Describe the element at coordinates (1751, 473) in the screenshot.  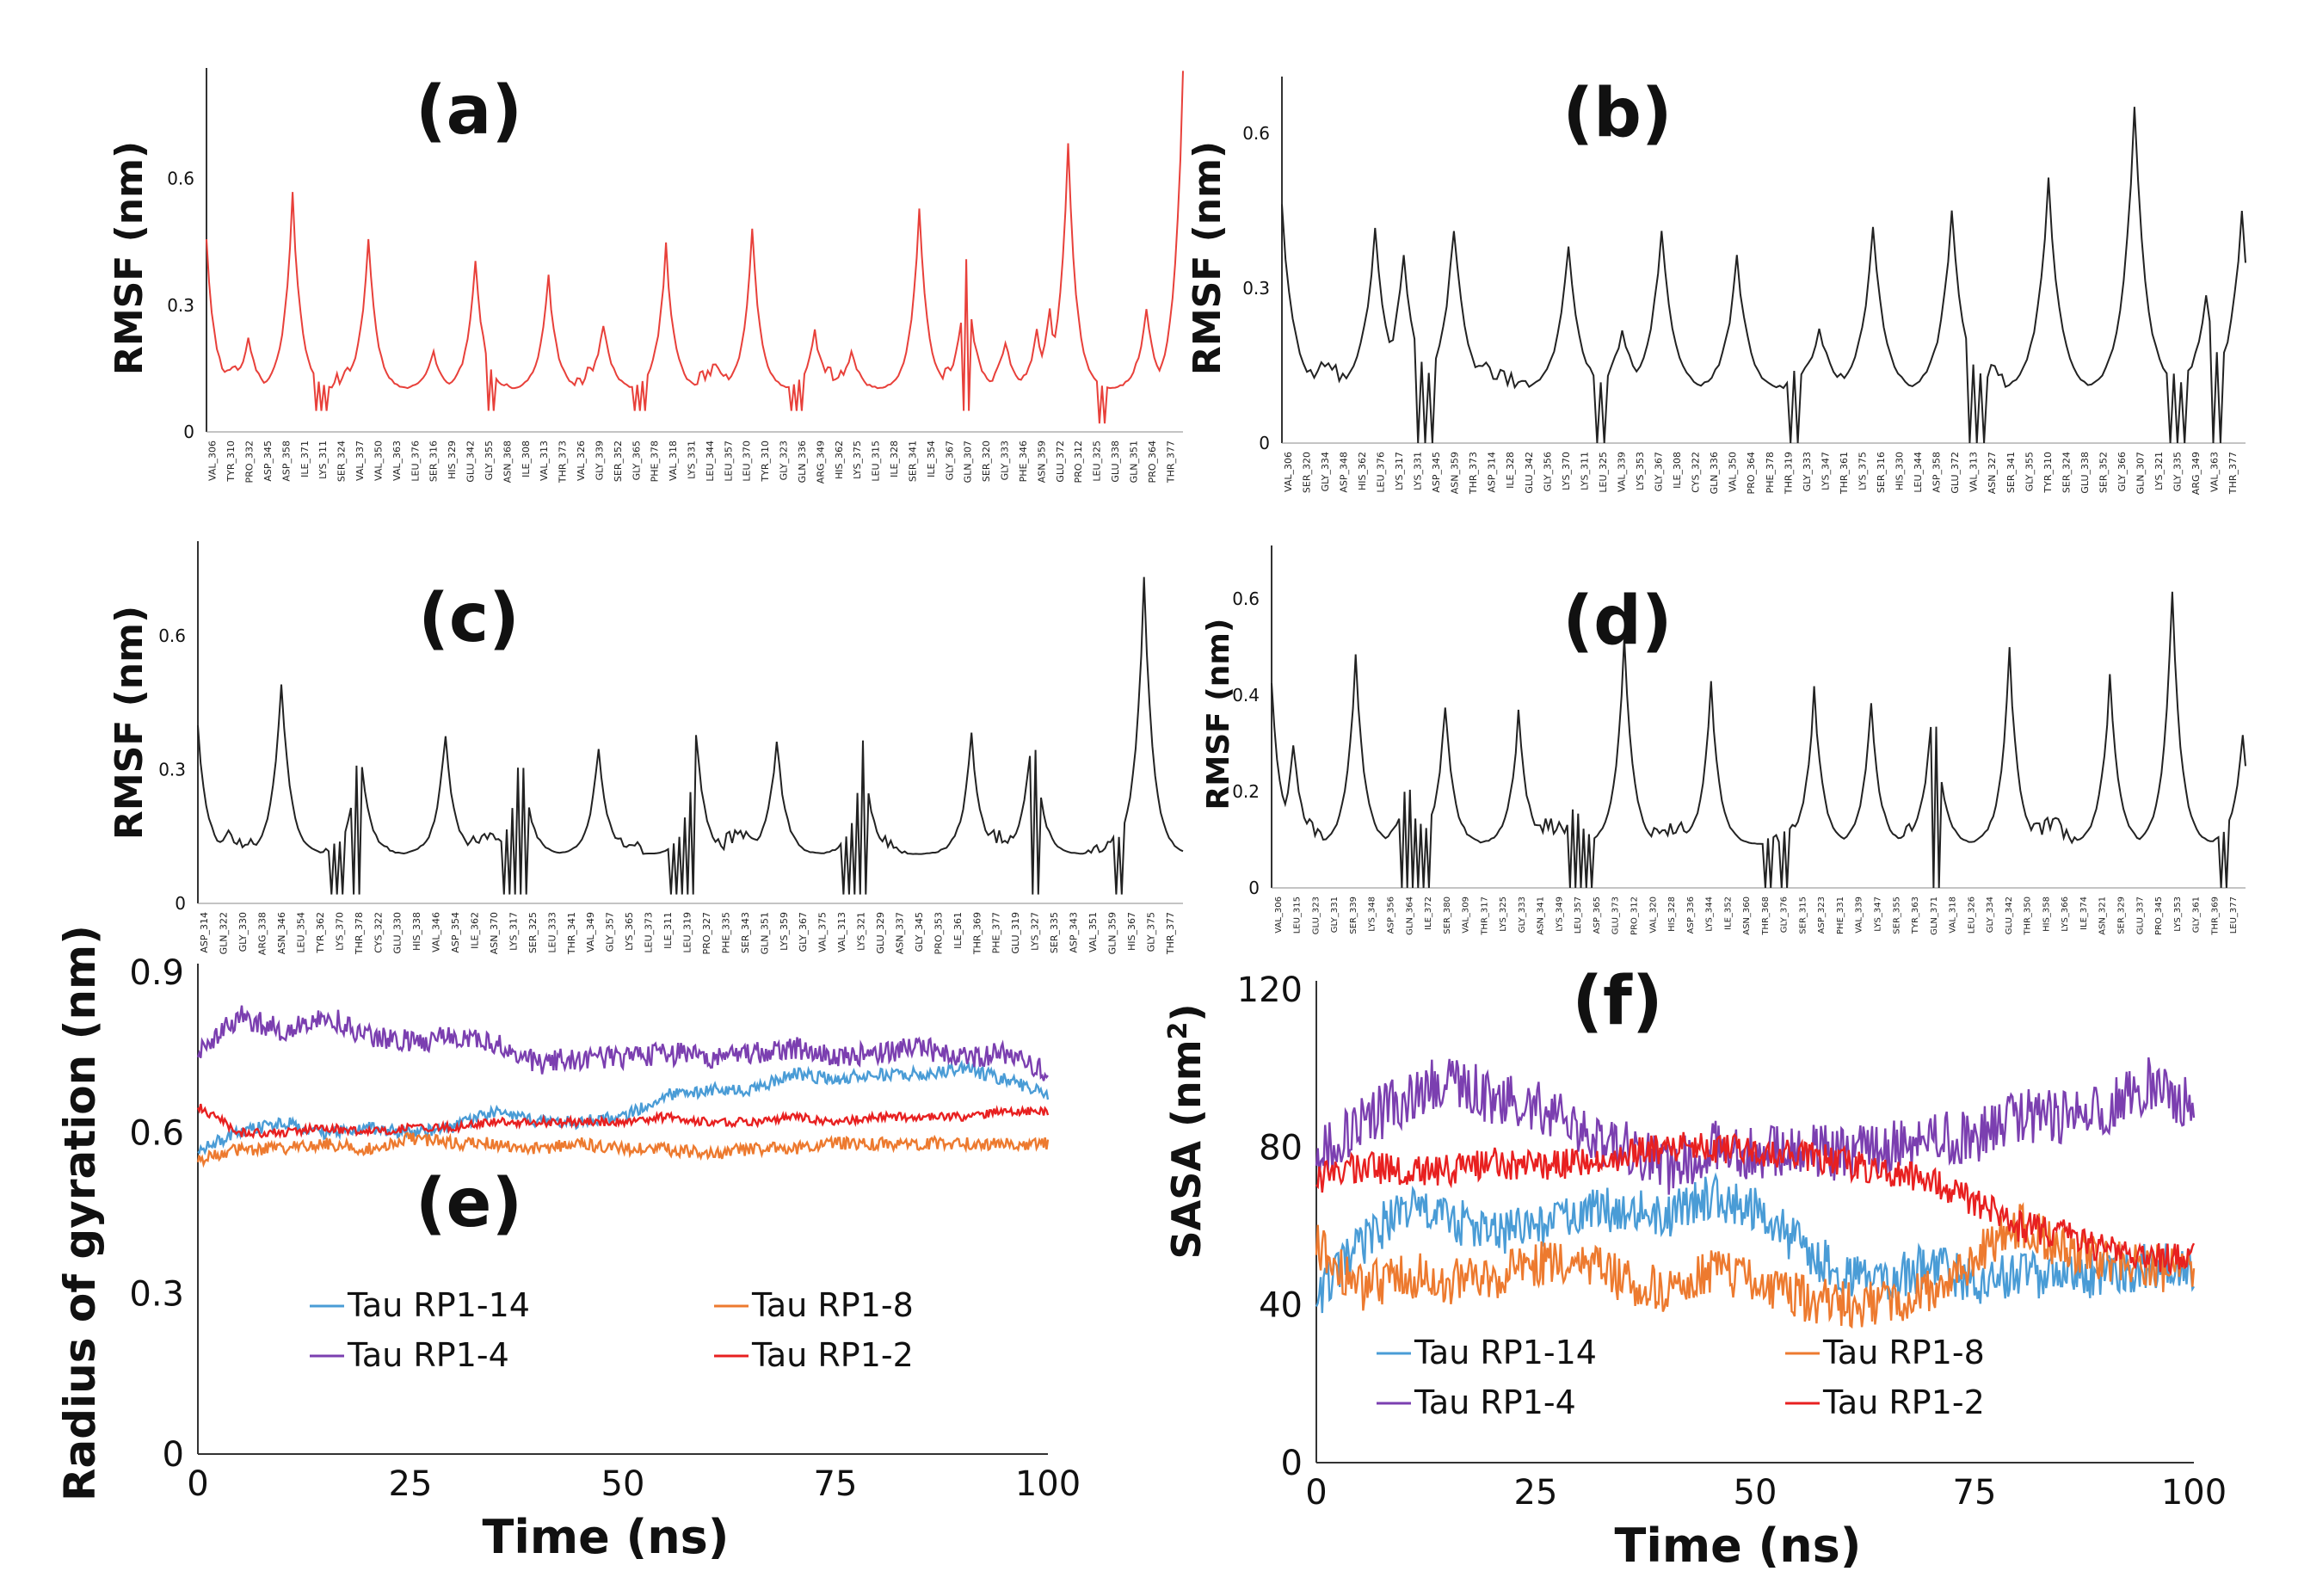
I see `residue-tick-label: PRO_364` at that location.